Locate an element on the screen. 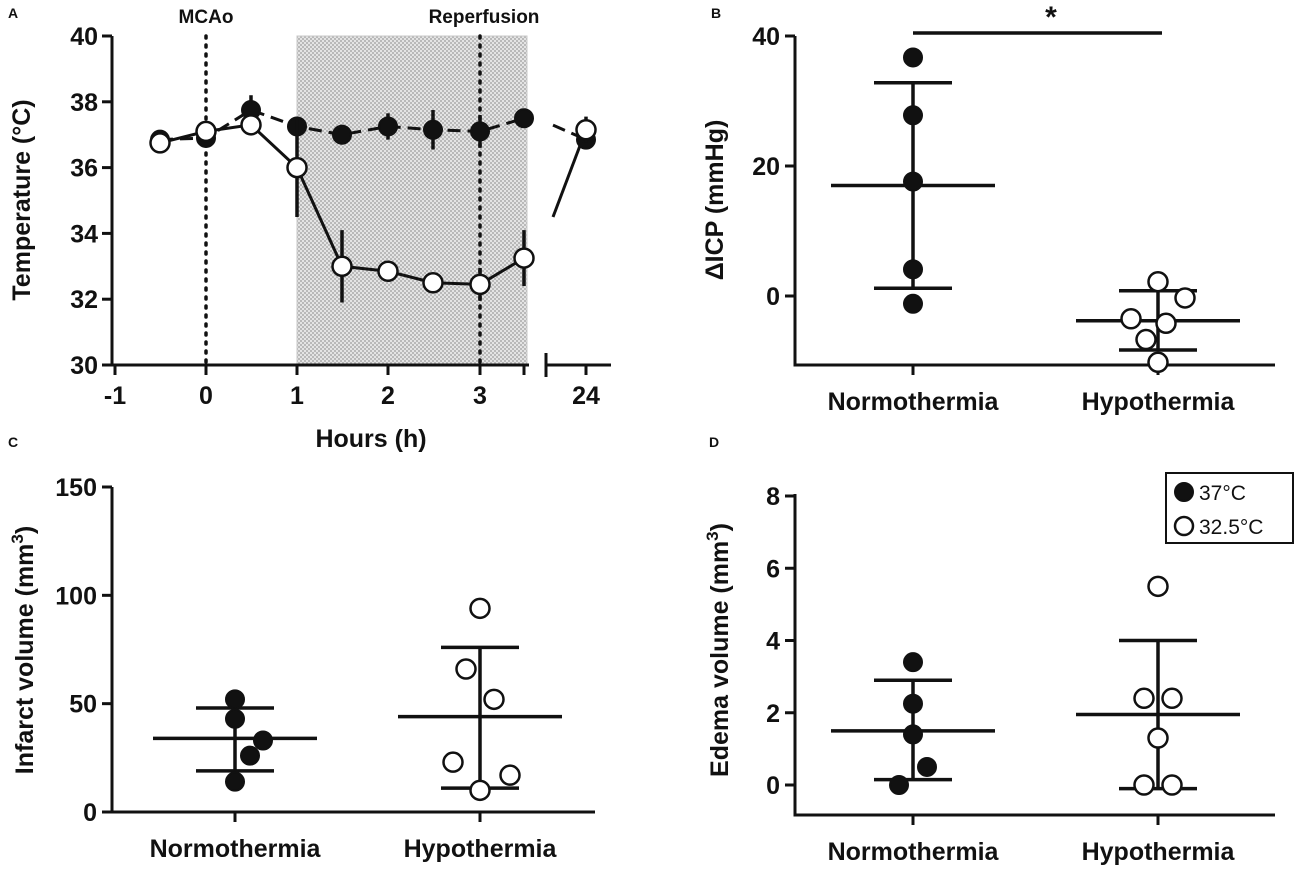 This screenshot has width=1300, height=873. panel-b-x-ticks: Normothermia Hypothermia is located at coordinates (1032, 390).